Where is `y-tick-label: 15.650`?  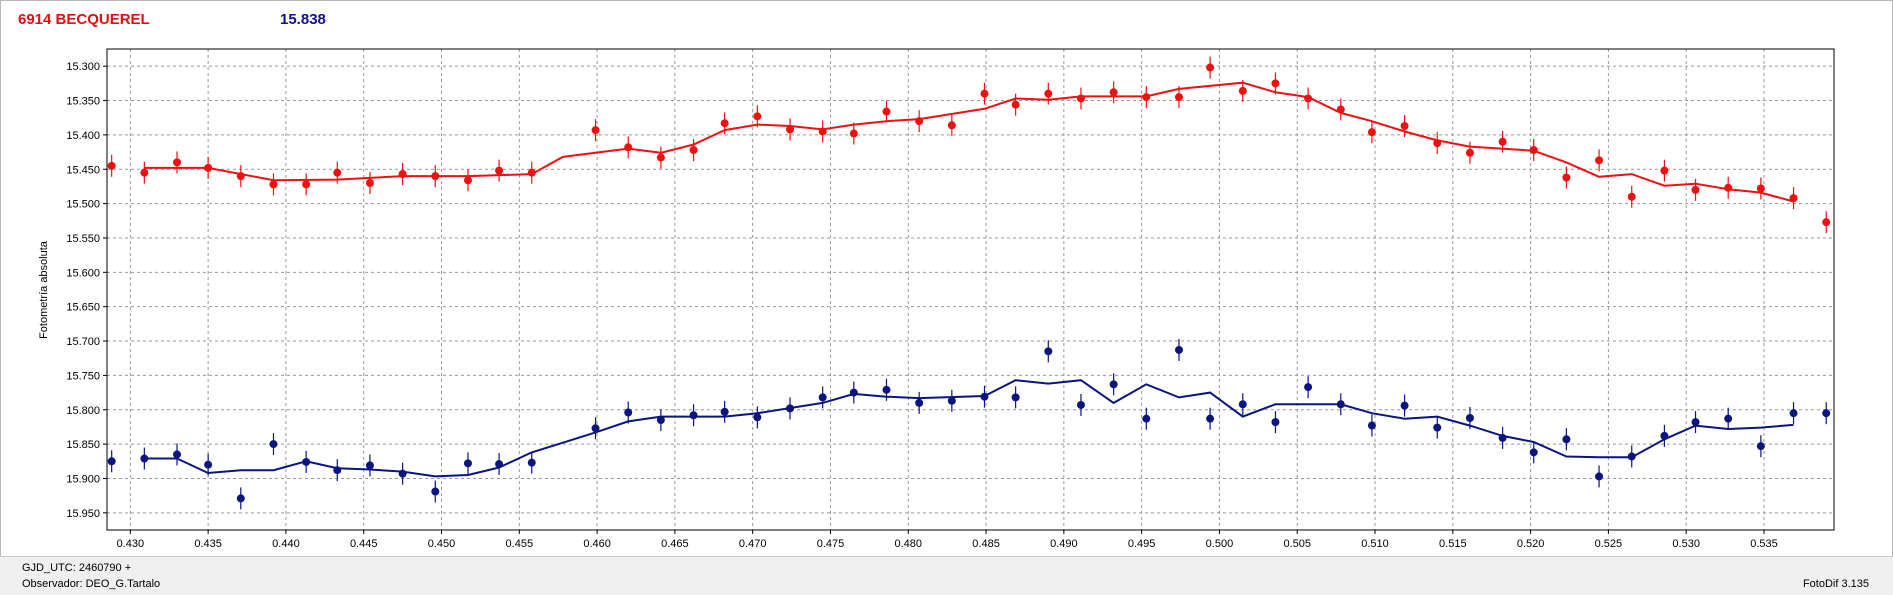
y-tick-label: 15.650 is located at coordinates (83, 308).